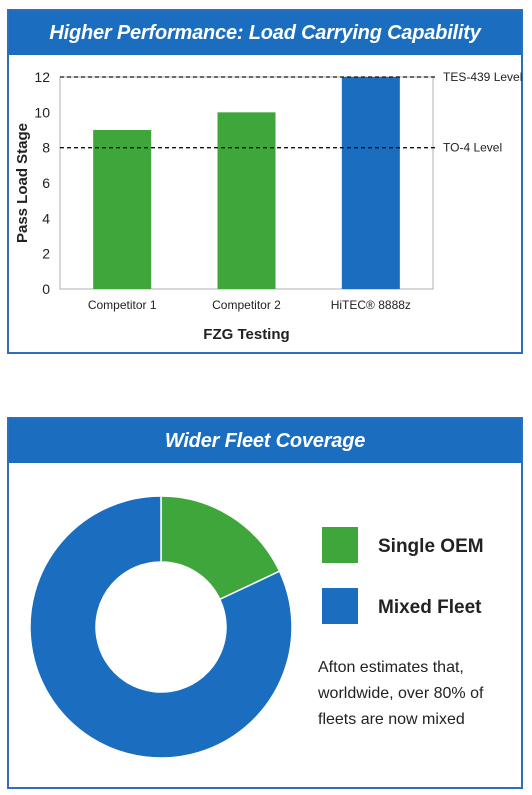 Image resolution: width=532 pixels, height=795 pixels. I want to click on donut-slice, so click(220, 548).